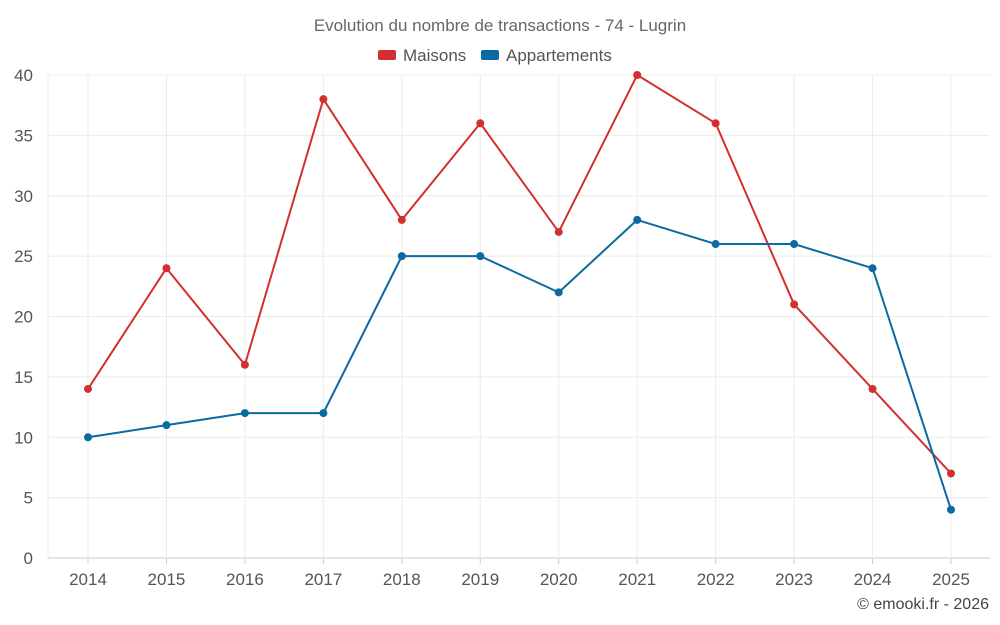  I want to click on x-tick-label: 2018, so click(402, 579).